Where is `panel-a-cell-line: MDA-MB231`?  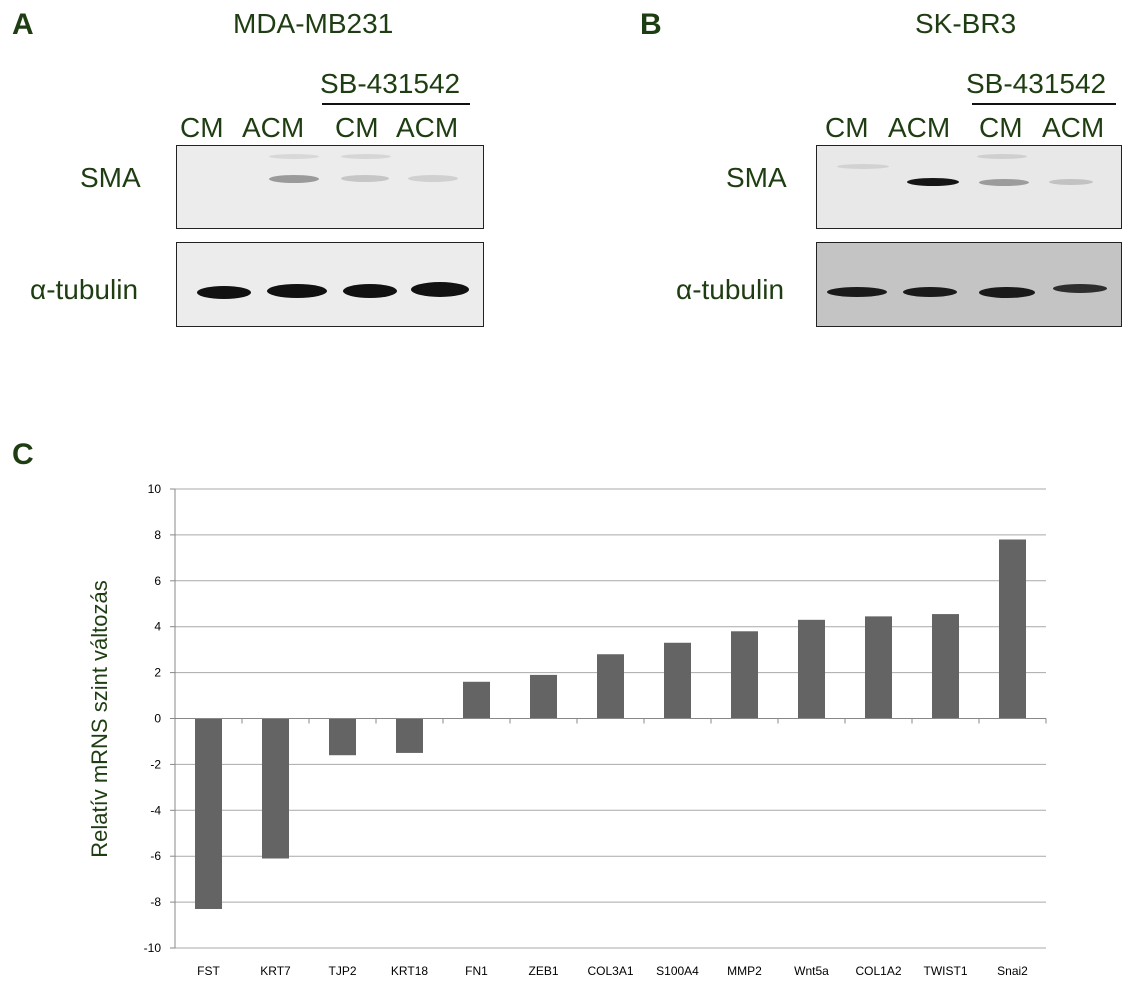
panel-a-cell-line: MDA-MB231 is located at coordinates (313, 23).